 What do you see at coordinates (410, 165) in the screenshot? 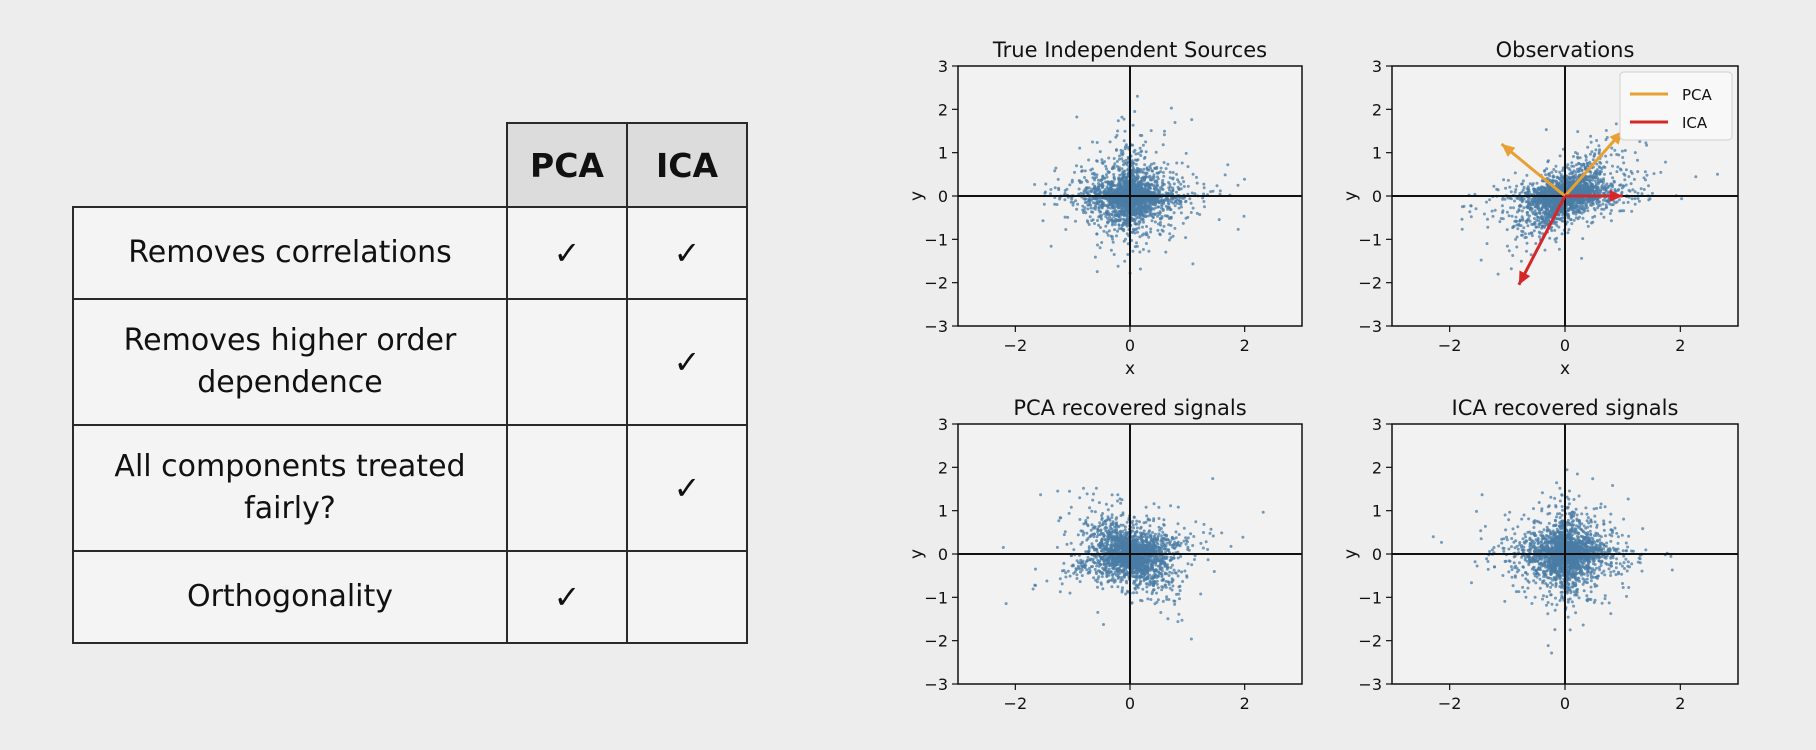
I see `table-header-row: PCA ICA` at bounding box center [410, 165].